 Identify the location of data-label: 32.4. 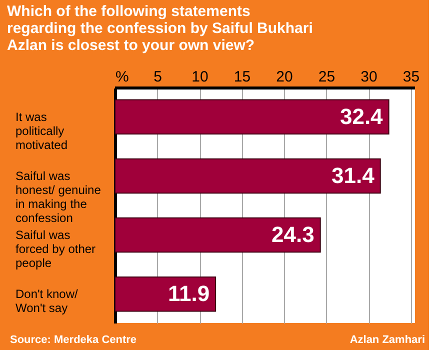
(362, 116).